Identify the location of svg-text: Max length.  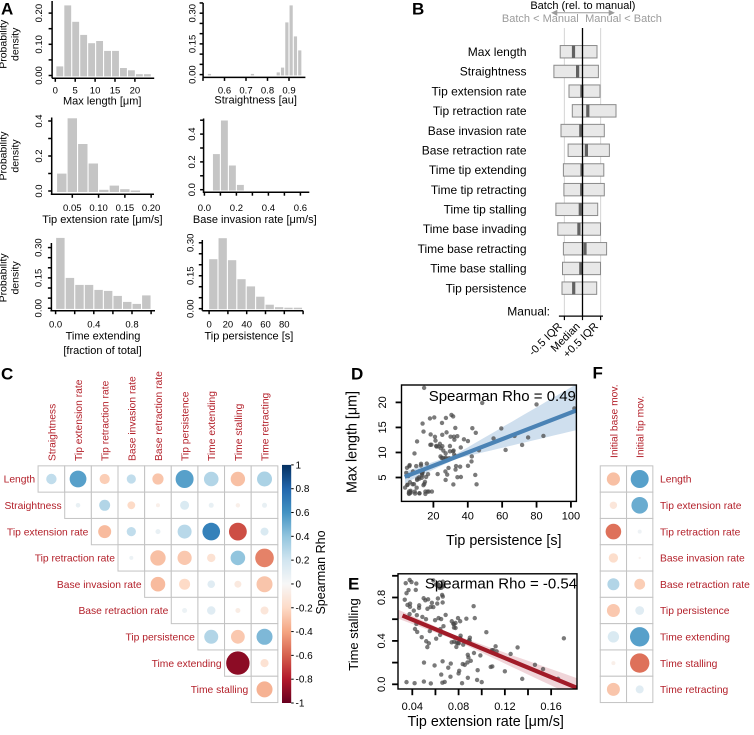
(497, 52).